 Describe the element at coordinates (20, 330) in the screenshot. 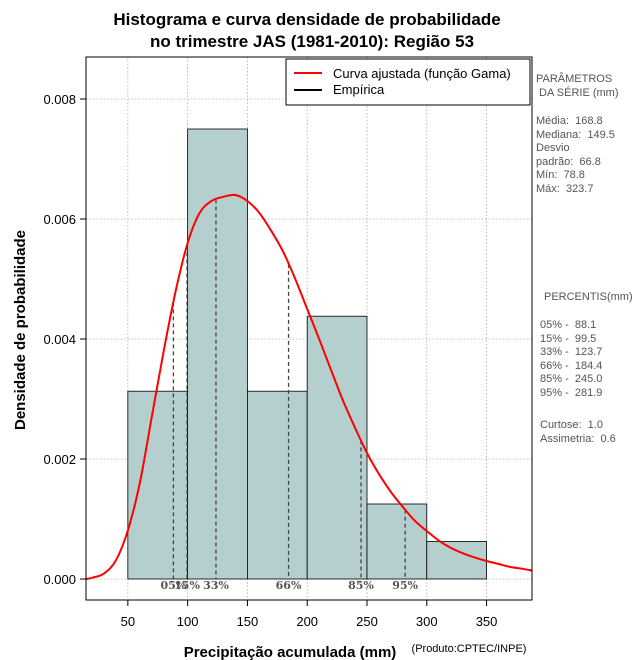

I see `y-axis-label: Densidade de probabilidade` at that location.